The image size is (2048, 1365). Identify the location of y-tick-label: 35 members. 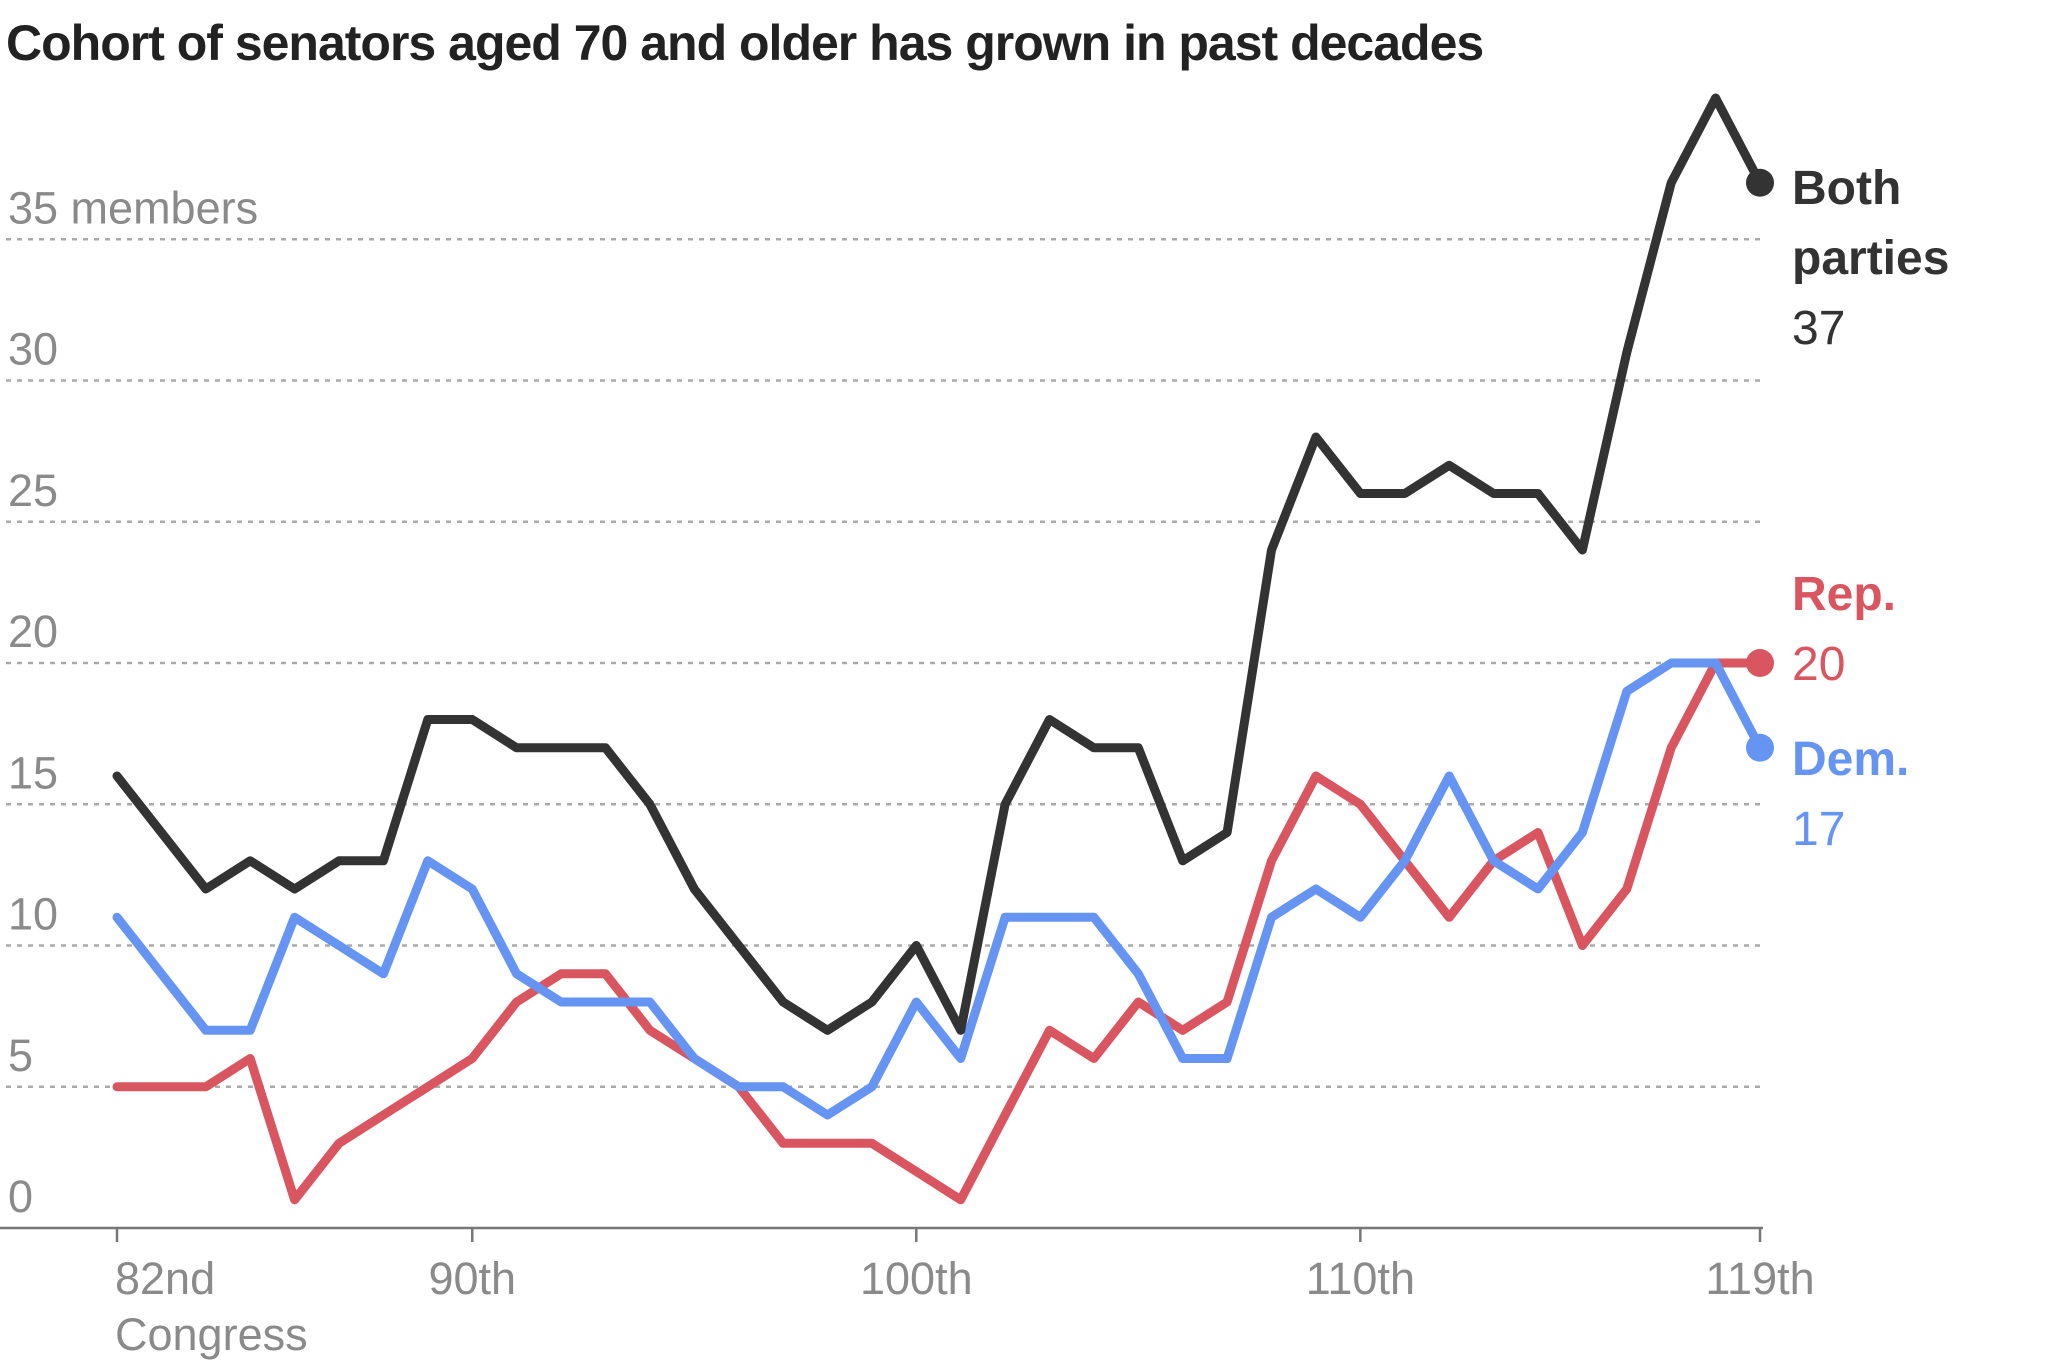
(133, 207).